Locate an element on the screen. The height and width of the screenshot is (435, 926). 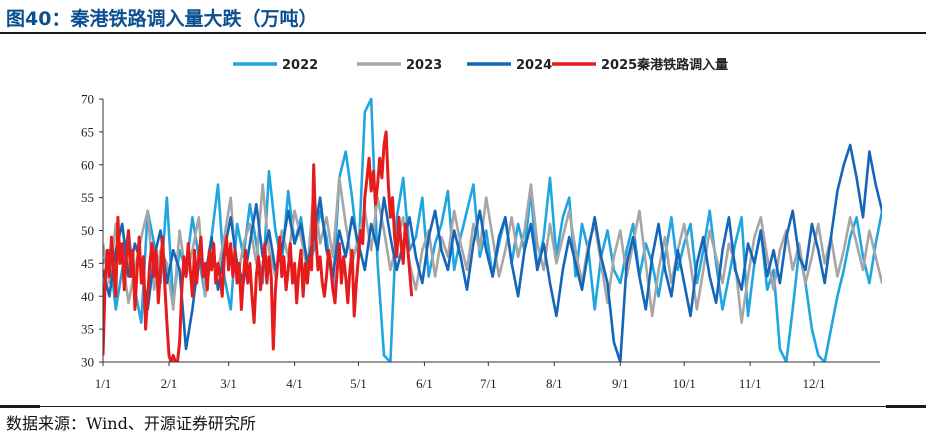
x-tick-label: 9/1 is located at coordinates (620, 383).